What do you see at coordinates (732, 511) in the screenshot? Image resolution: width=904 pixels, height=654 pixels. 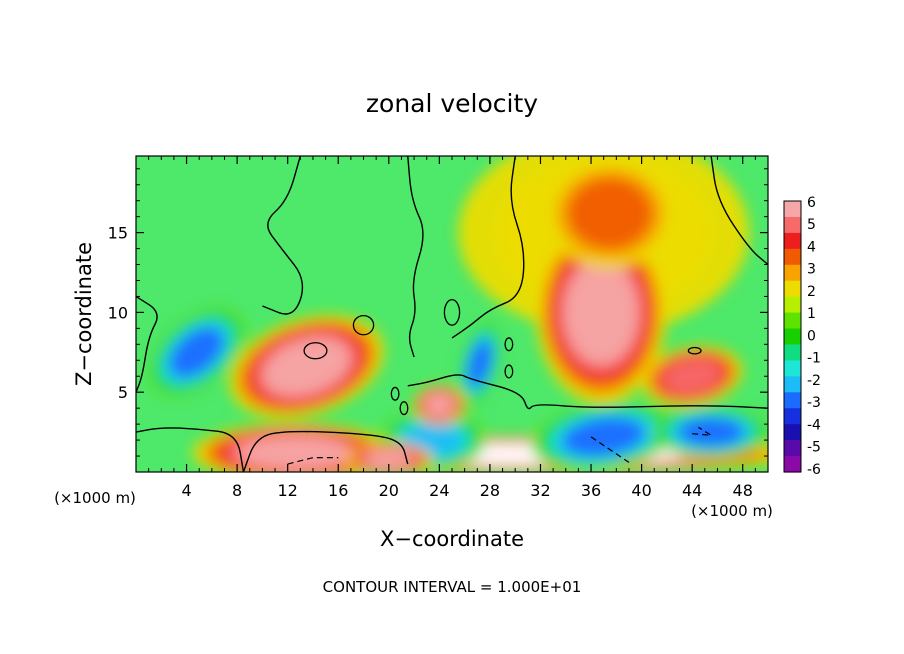 I see `x-axis-unit-right: (×1000 m)` at bounding box center [732, 511].